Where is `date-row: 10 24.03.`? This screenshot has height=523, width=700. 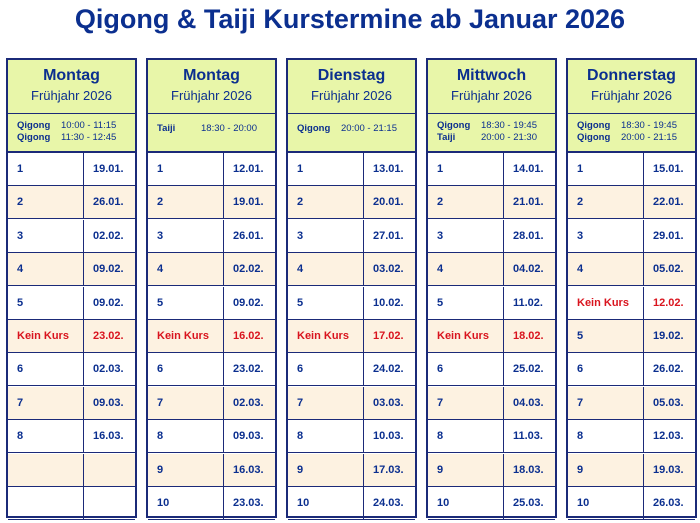
date-row: 10 24.03. is located at coordinates (351, 503).